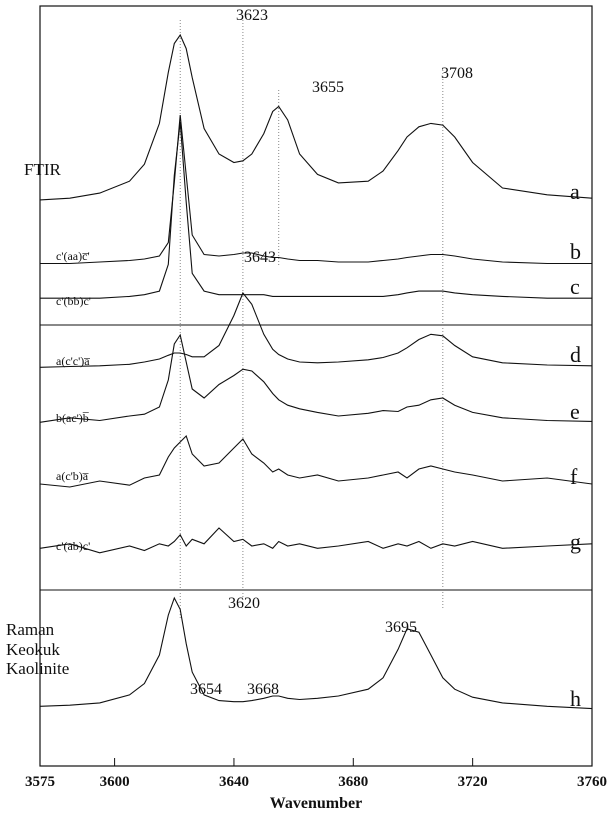  Describe the element at coordinates (473, 782) in the screenshot. I see `x-tick-label: 3720` at that location.